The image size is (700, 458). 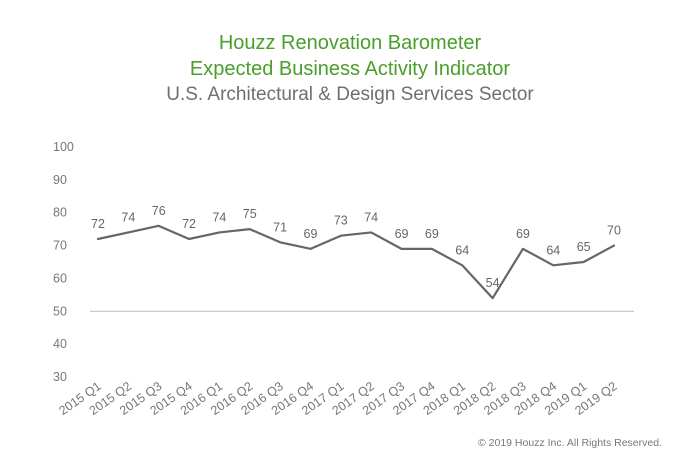 I want to click on data-label: 54, so click(x=493, y=283).